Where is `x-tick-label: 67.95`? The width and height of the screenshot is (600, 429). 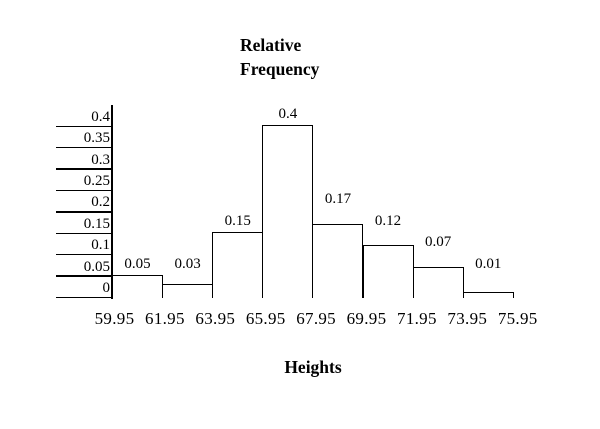 x-tick-label: 67.95 is located at coordinates (316, 318).